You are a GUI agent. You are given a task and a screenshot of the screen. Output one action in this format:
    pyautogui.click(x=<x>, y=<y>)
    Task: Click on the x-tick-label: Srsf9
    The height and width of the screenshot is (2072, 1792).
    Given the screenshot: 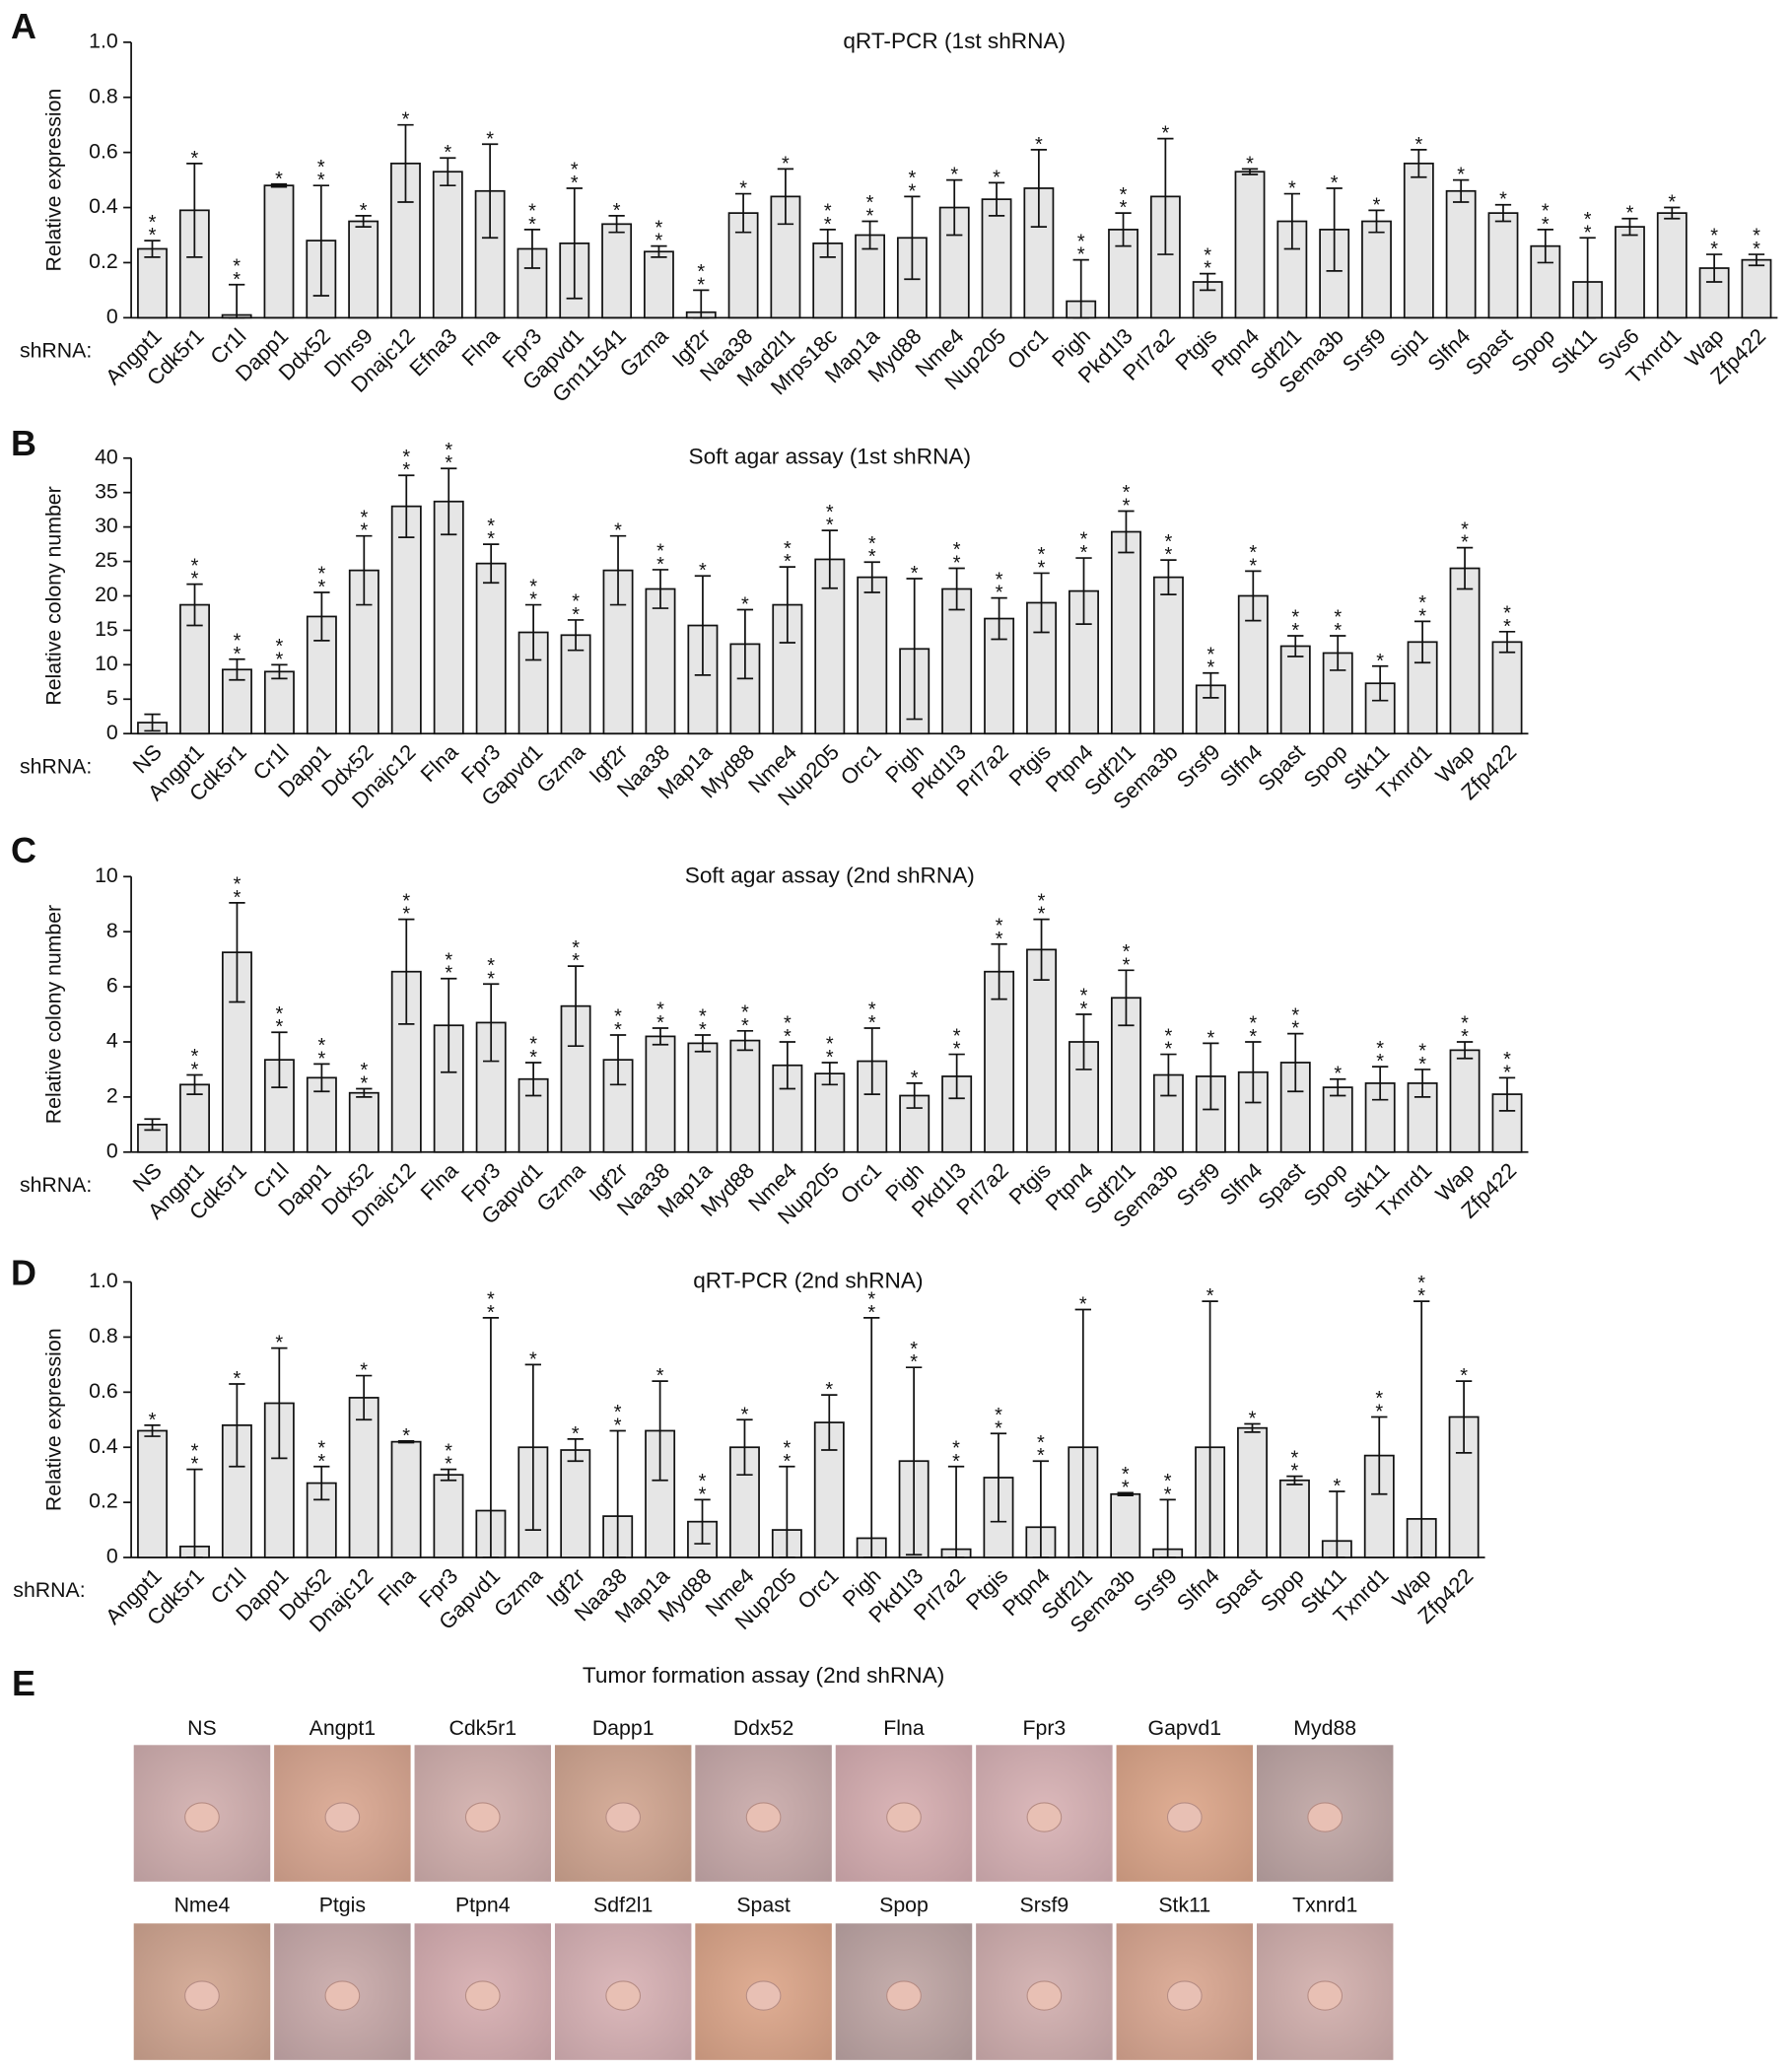 What is the action you would take?
    pyautogui.click(x=1198, y=1185)
    